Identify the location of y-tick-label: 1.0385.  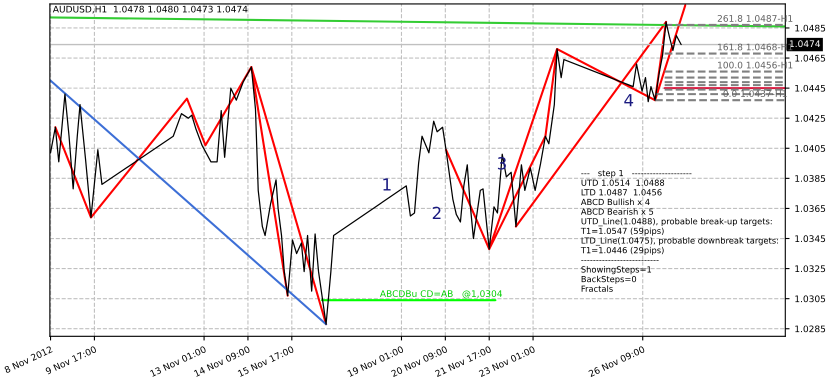
(810, 178).